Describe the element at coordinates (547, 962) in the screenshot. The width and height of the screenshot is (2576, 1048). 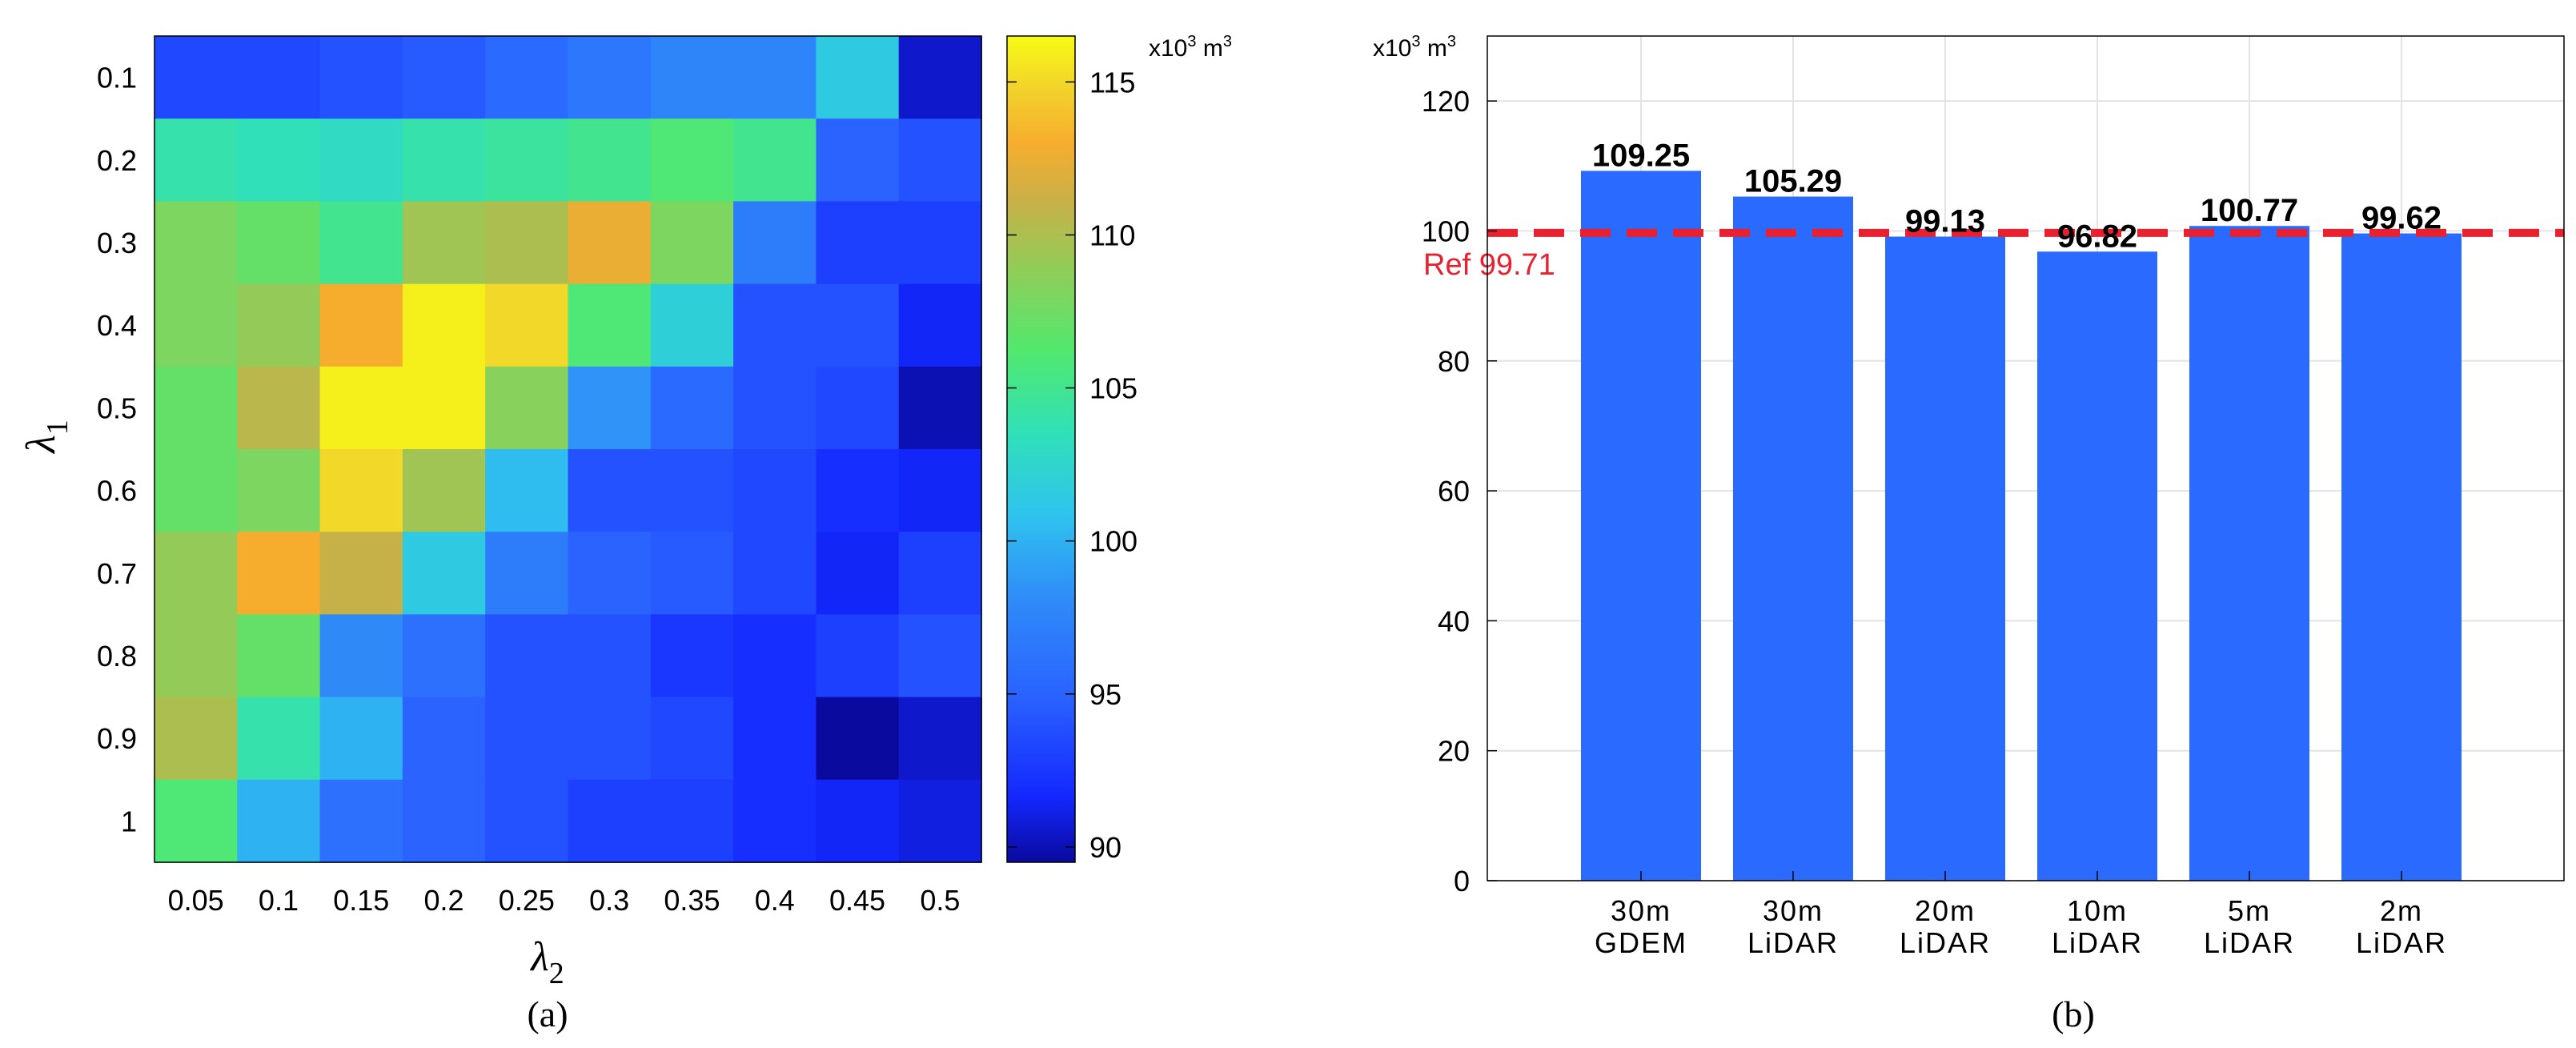
I see `heatmap-x-axis-label: λ2` at that location.